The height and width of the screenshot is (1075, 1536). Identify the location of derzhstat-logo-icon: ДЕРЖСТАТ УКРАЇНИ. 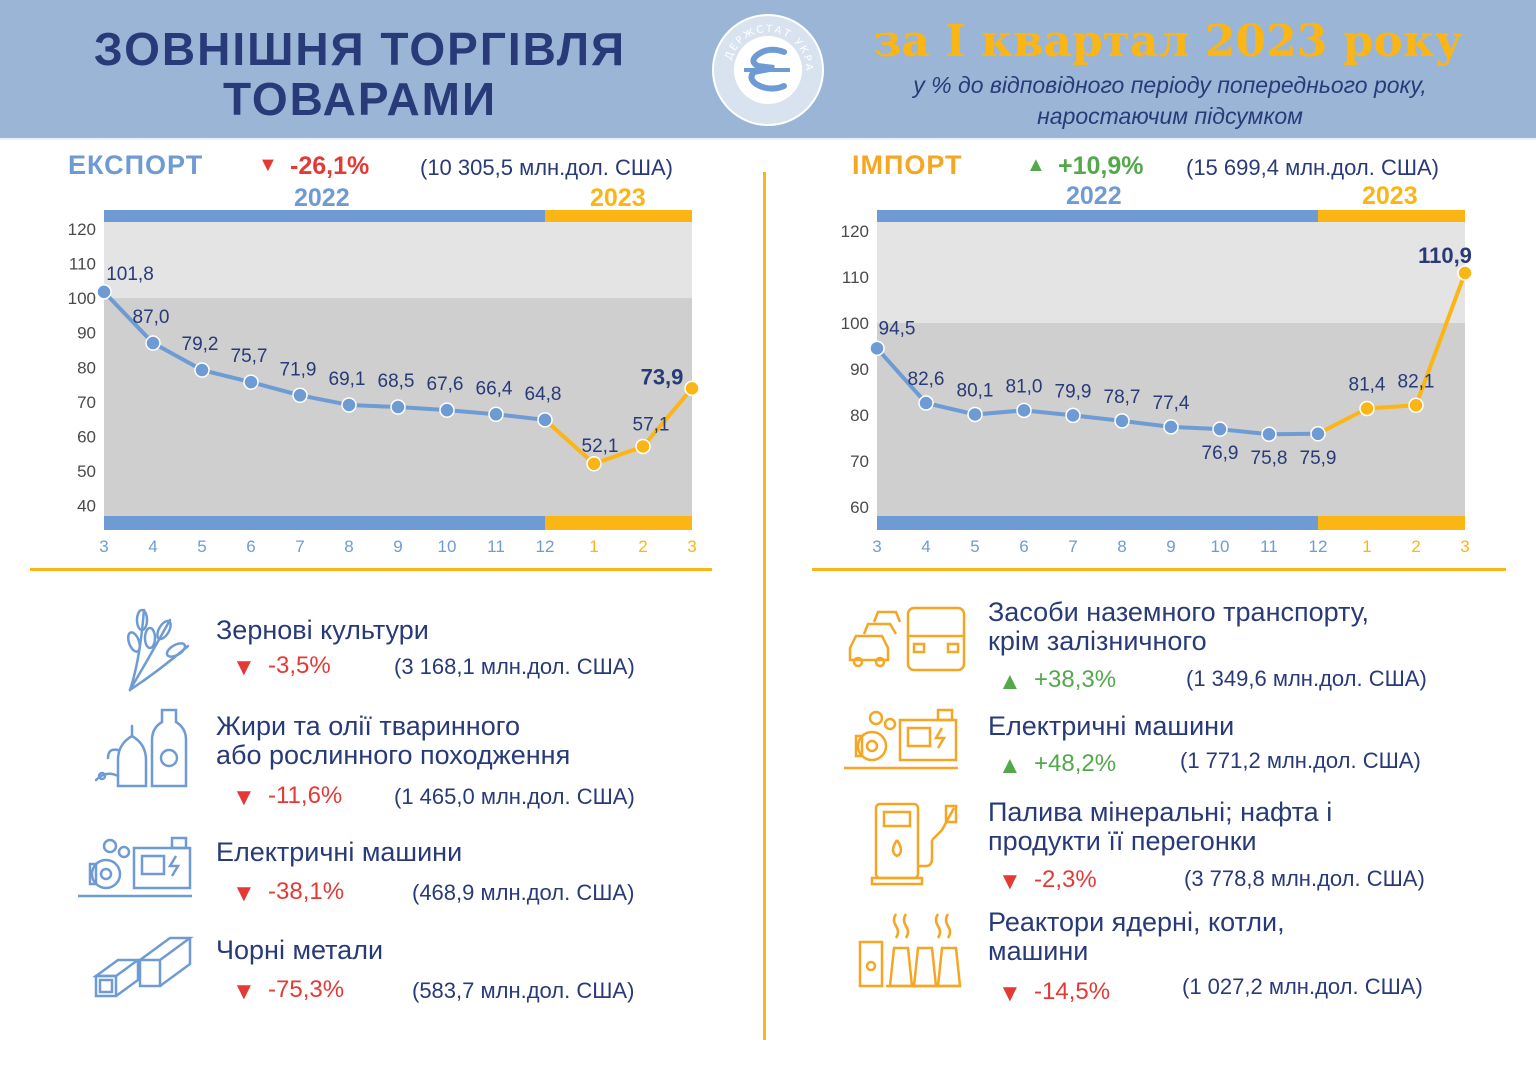
(766, 66).